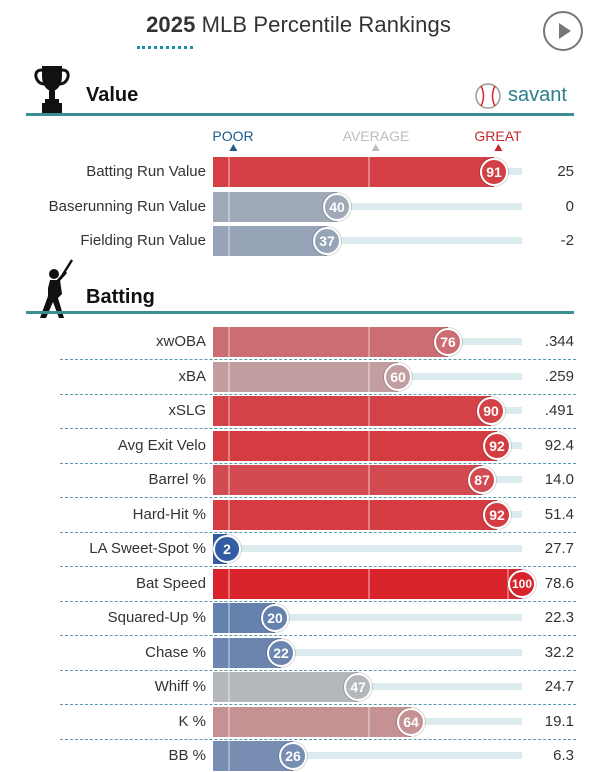 This screenshot has height=772, width=597. I want to click on metric-value: 51.4, so click(559, 514).